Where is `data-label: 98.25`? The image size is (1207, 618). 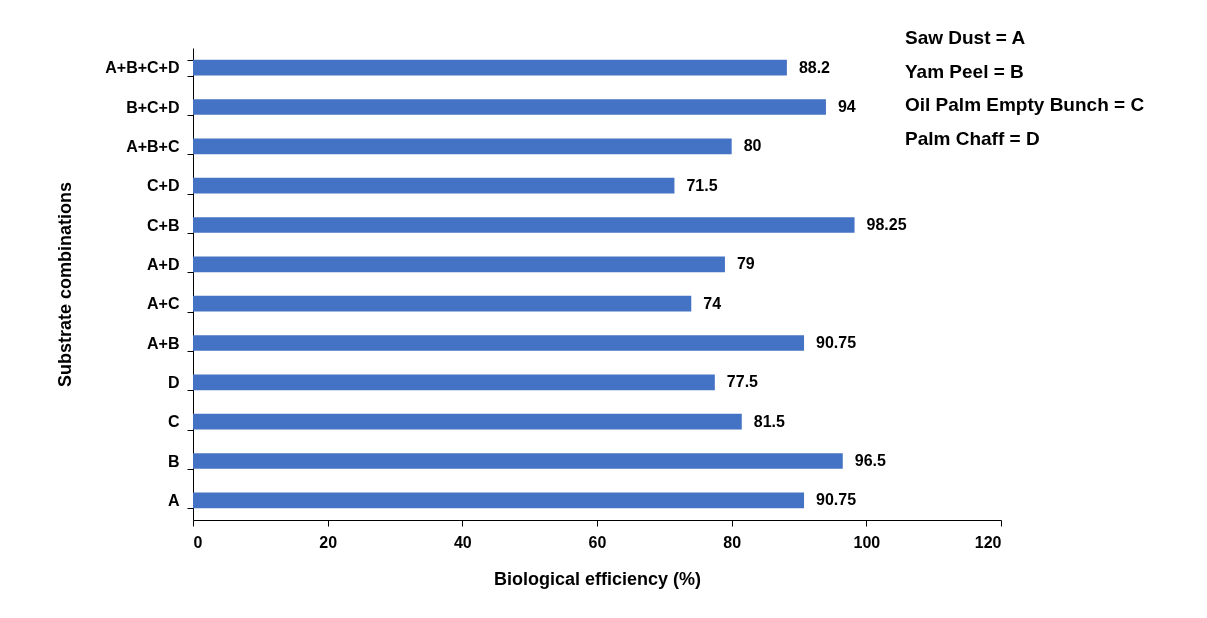
data-label: 98.25 is located at coordinates (886, 224).